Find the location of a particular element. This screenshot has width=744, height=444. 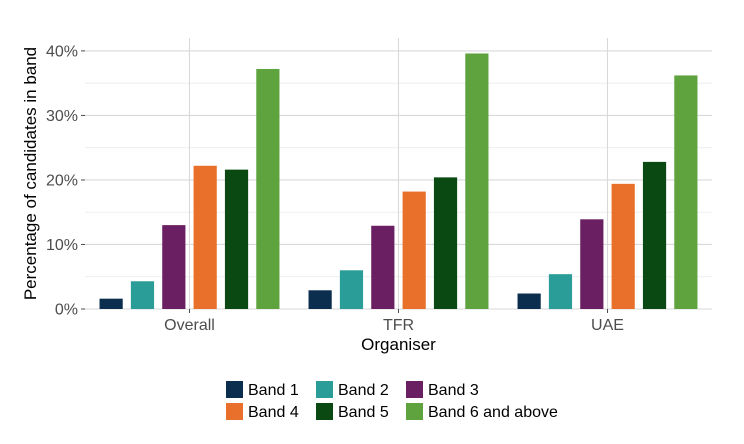

x-tick-label: UAE is located at coordinates (607, 325).